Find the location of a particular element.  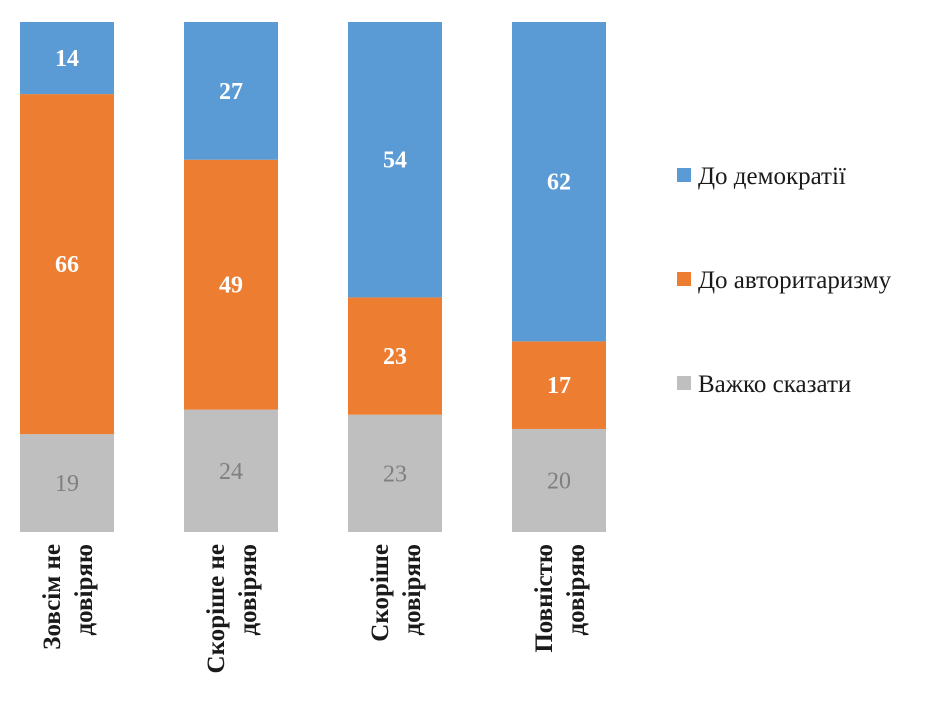

category-label-4-line-2: довіряю is located at coordinates (576, 590).